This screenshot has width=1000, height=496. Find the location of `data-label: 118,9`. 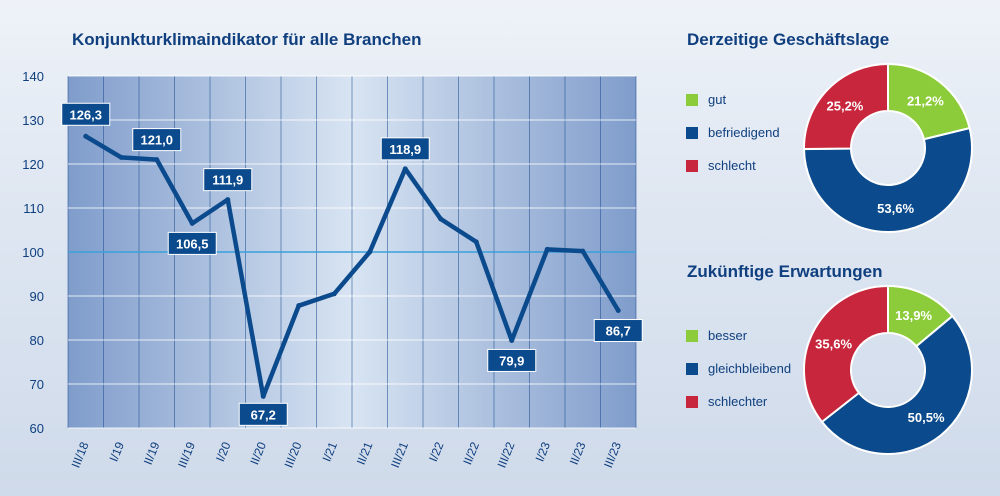

data-label: 118,9 is located at coordinates (405, 149).